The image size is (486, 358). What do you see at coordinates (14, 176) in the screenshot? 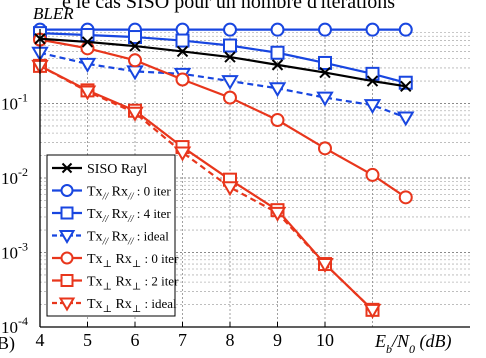
I see `y-tick-label: 10⁻²` at bounding box center [14, 176].